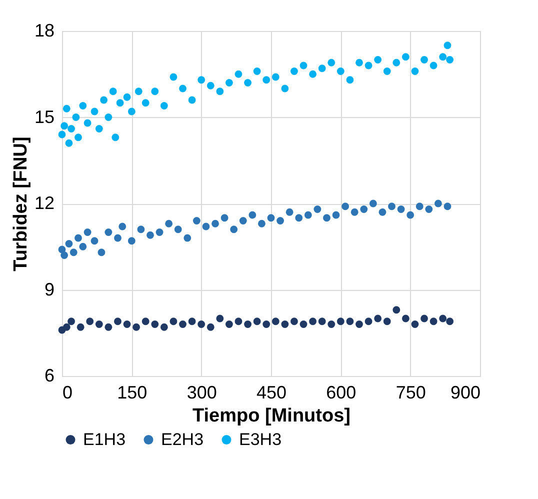  I want to click on y-tick-label: 12, so click(44, 203).